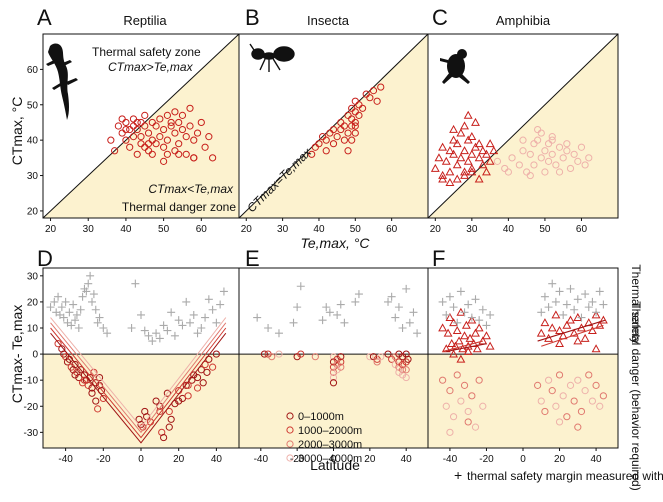 Image resolution: width=663 pixels, height=502 pixels. Describe the element at coordinates (297, 459) in the screenshot. I see `x-tick-label-e-1: -20` at that location.